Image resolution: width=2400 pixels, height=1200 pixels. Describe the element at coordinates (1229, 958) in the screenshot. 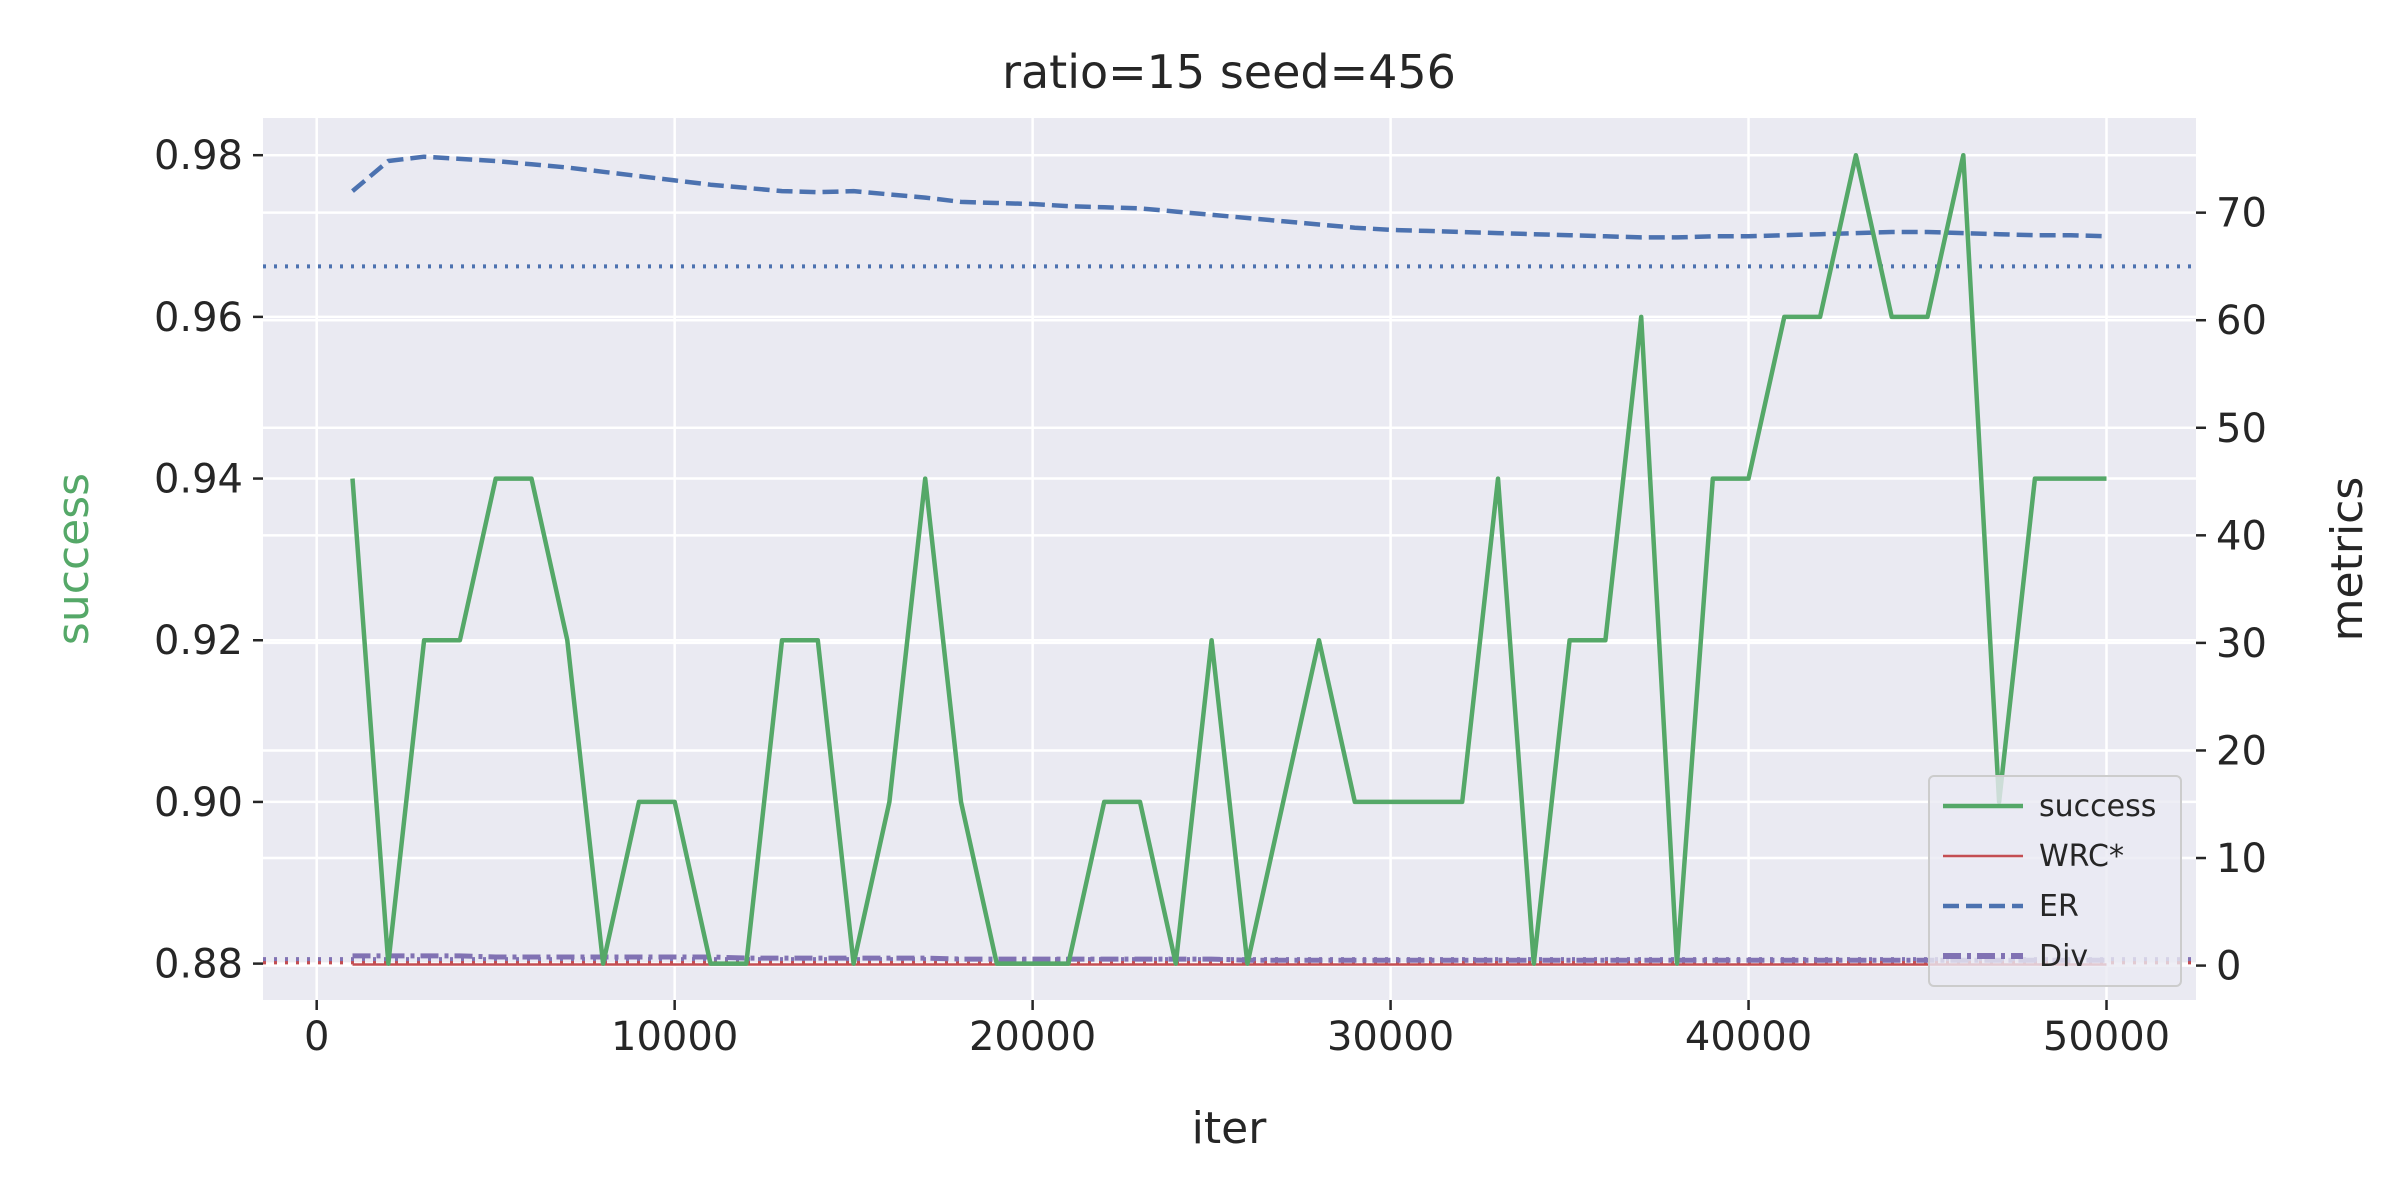

I see `series-line-div` at that location.